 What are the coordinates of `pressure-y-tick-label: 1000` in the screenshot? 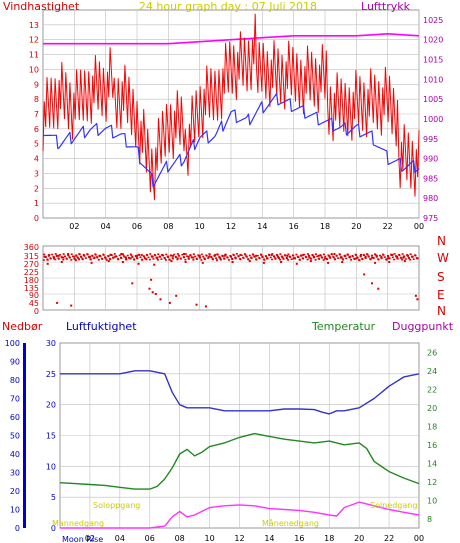 It's located at (433, 119).